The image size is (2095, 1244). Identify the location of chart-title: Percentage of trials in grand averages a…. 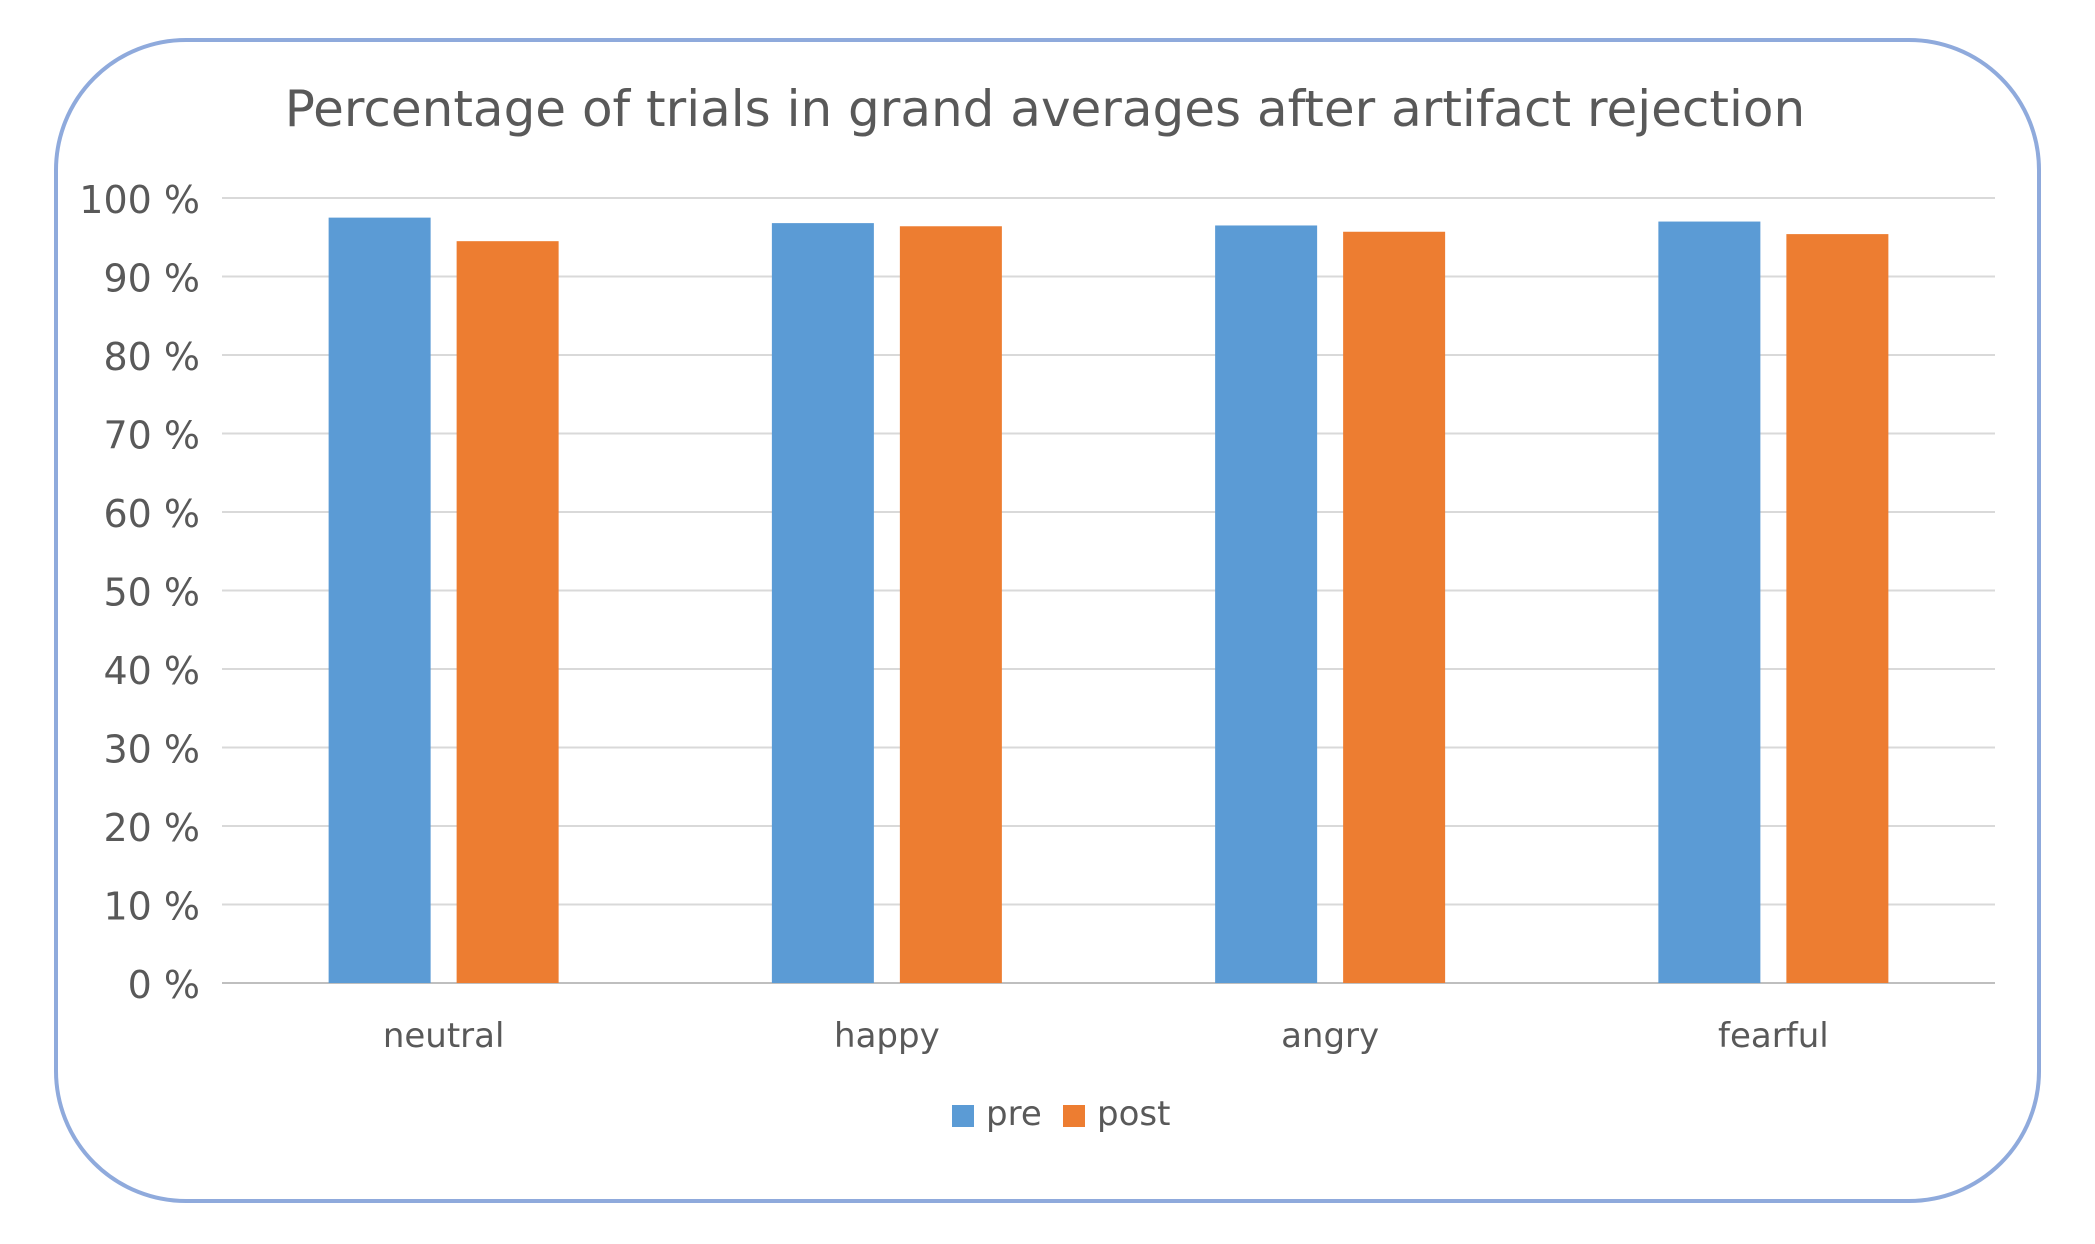
(1045, 109).